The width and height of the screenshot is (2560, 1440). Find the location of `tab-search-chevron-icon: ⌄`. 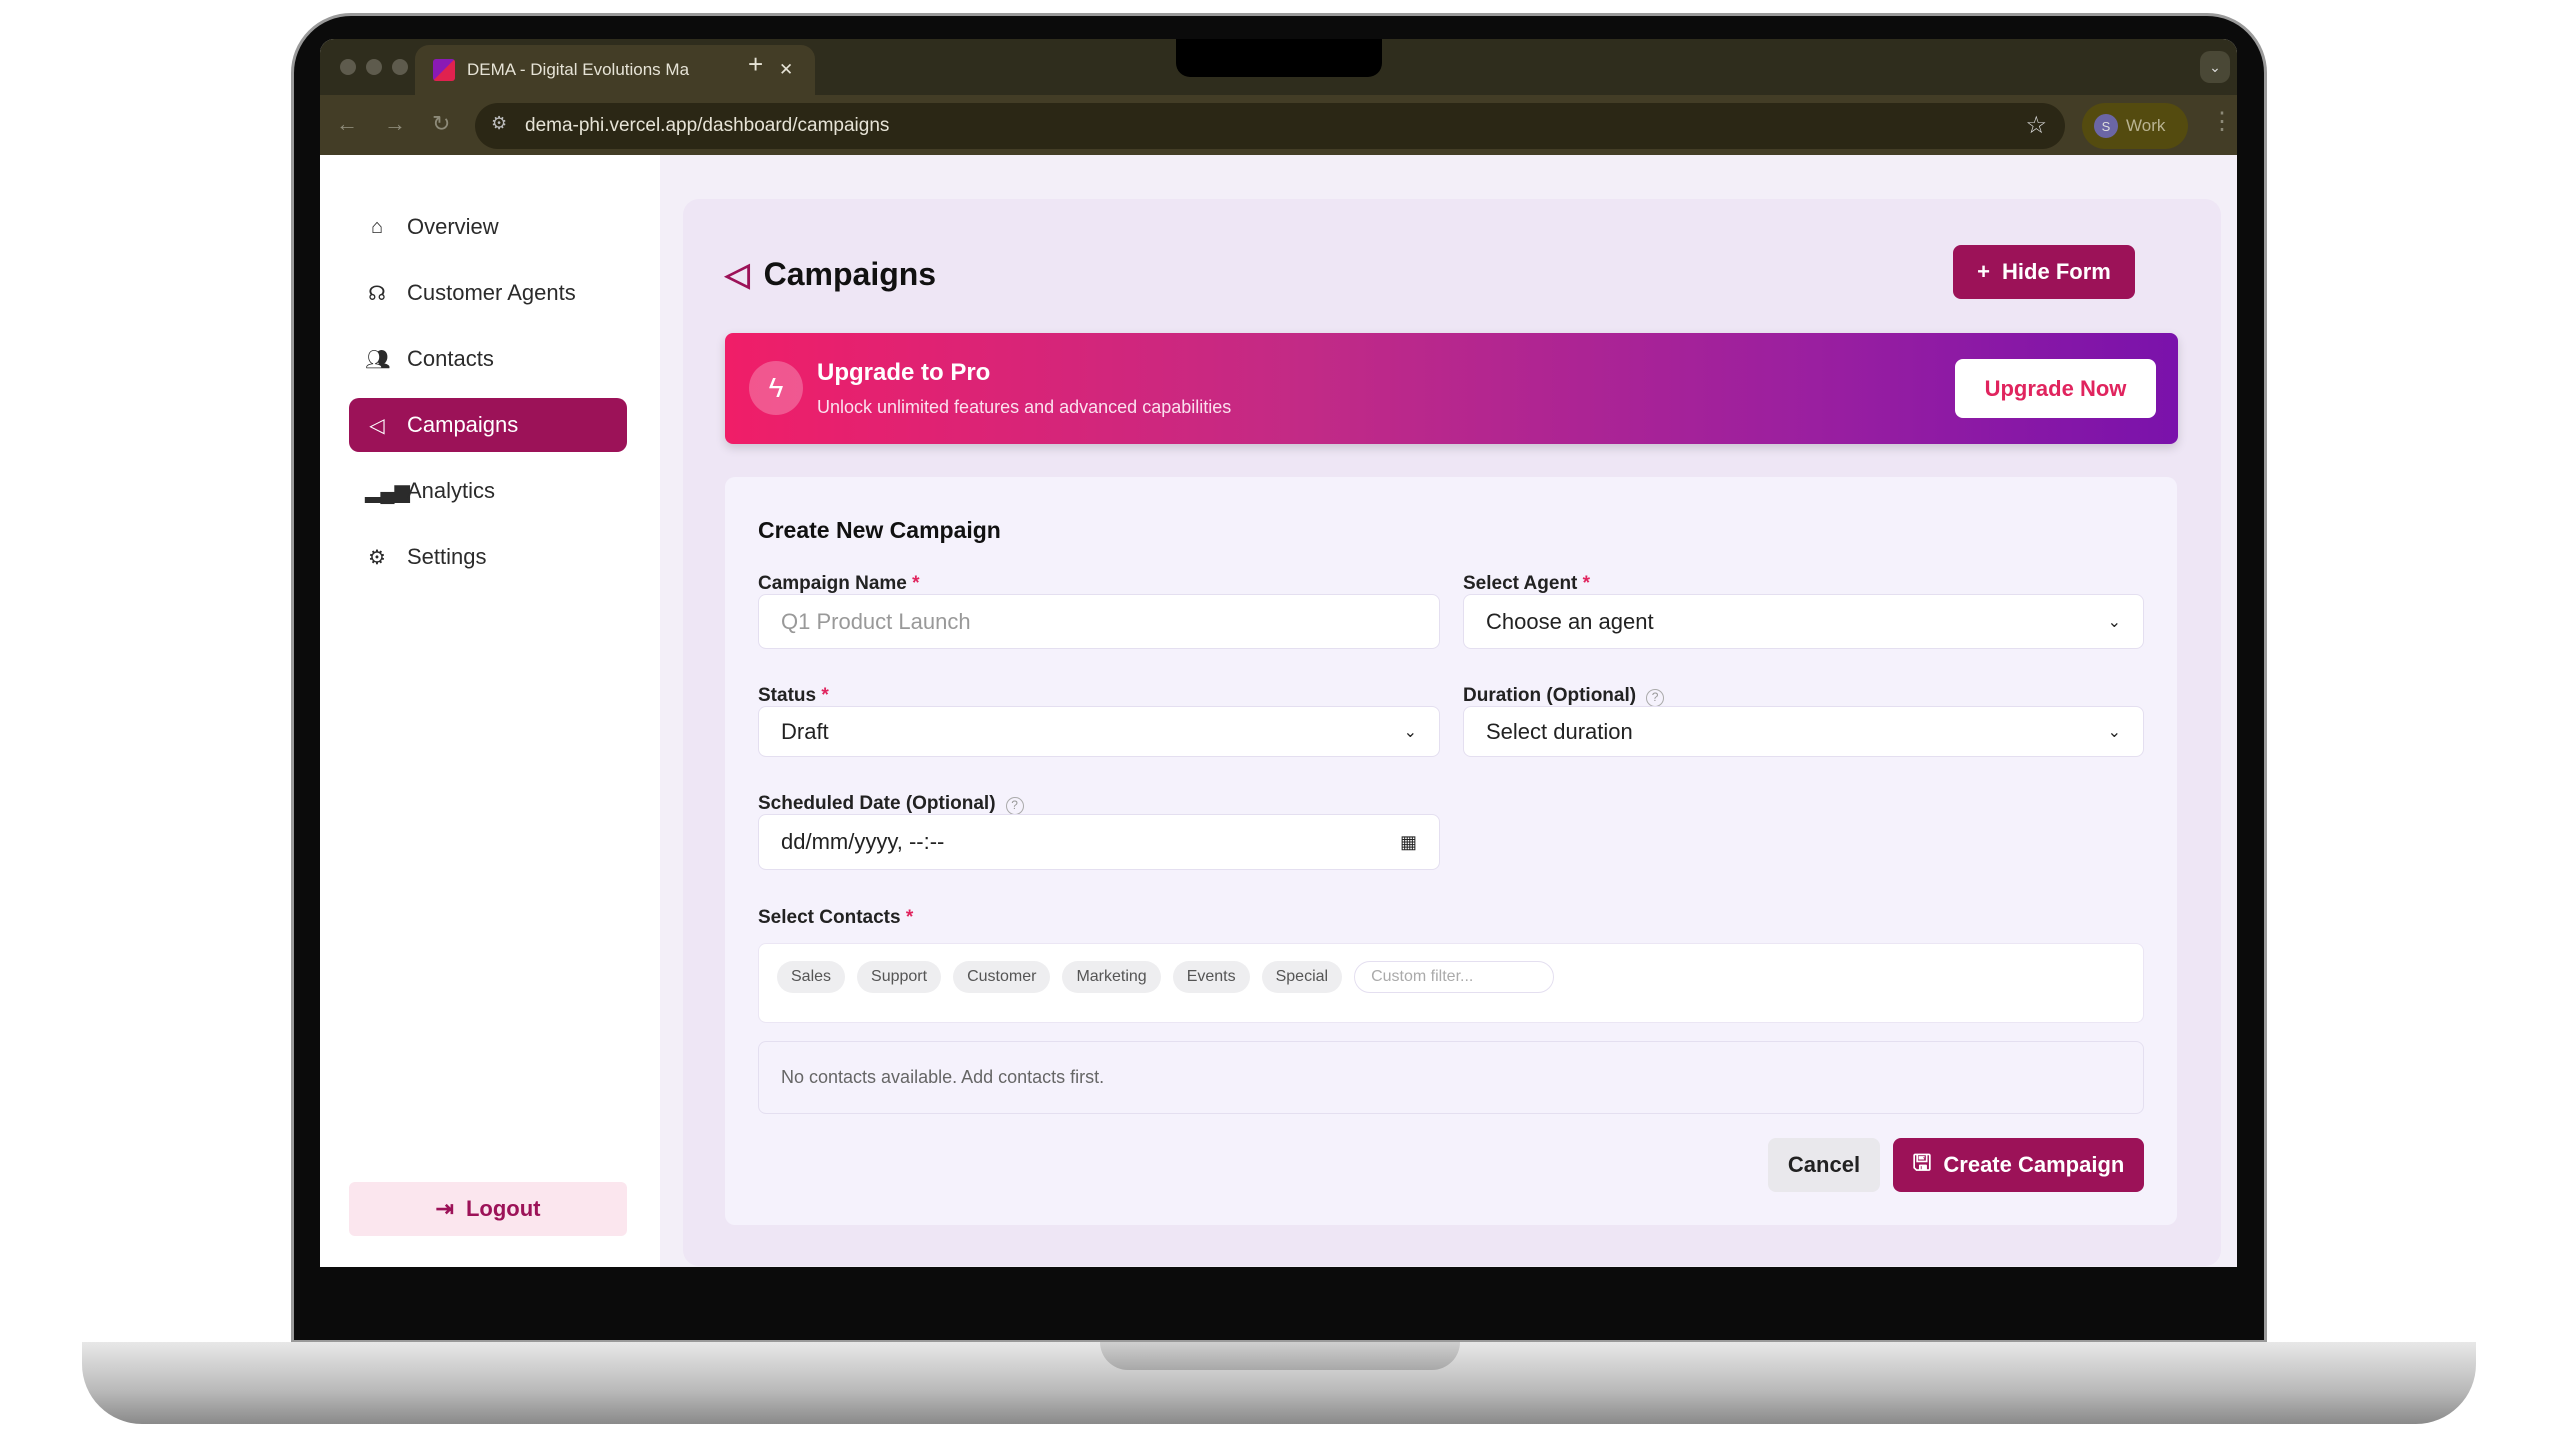

tab-search-chevron-icon: ⌄ is located at coordinates (2215, 67).